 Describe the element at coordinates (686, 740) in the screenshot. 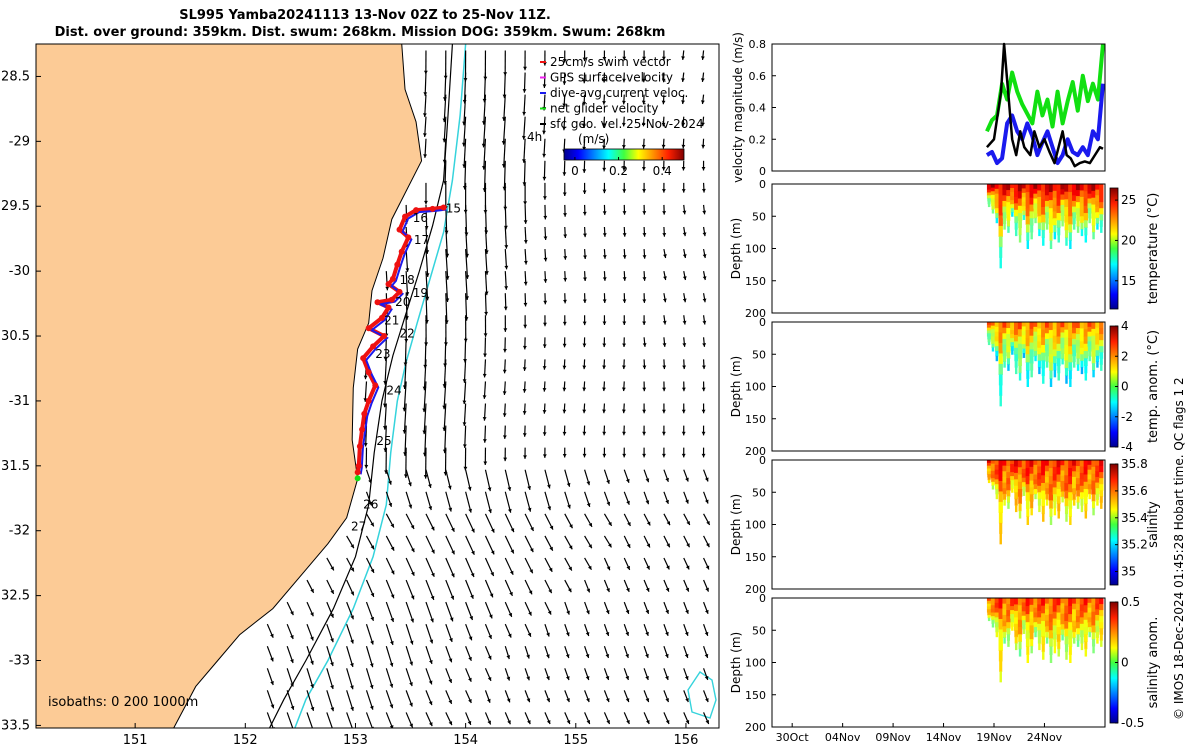

I see `map-xtick-label: 156` at that location.